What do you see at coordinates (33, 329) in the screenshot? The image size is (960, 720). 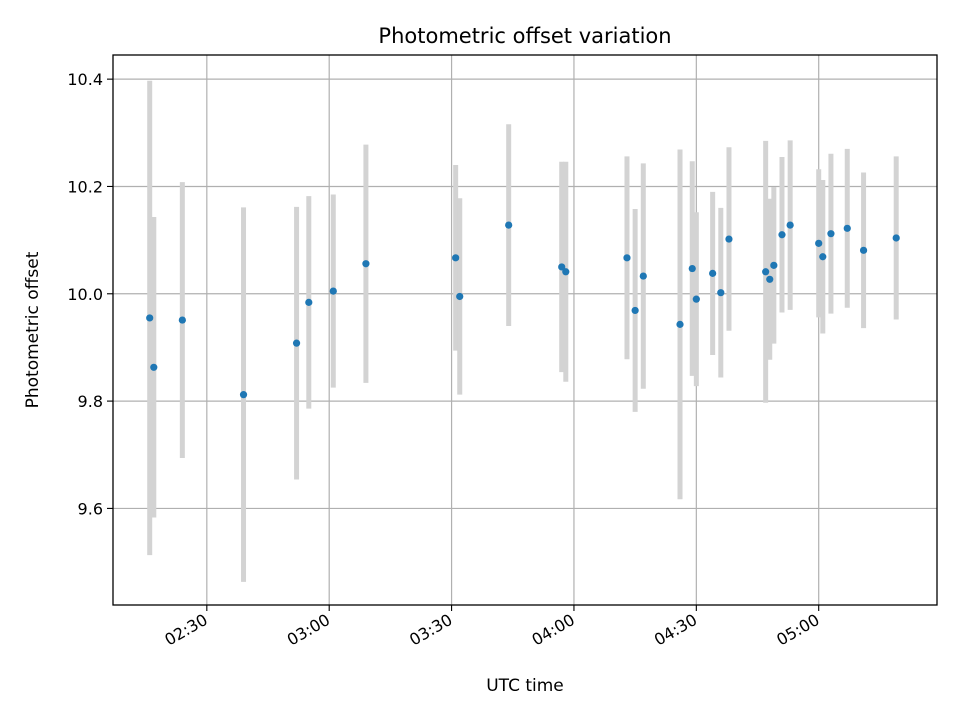 I see `y-axis-label: Photometric offset` at bounding box center [33, 329].